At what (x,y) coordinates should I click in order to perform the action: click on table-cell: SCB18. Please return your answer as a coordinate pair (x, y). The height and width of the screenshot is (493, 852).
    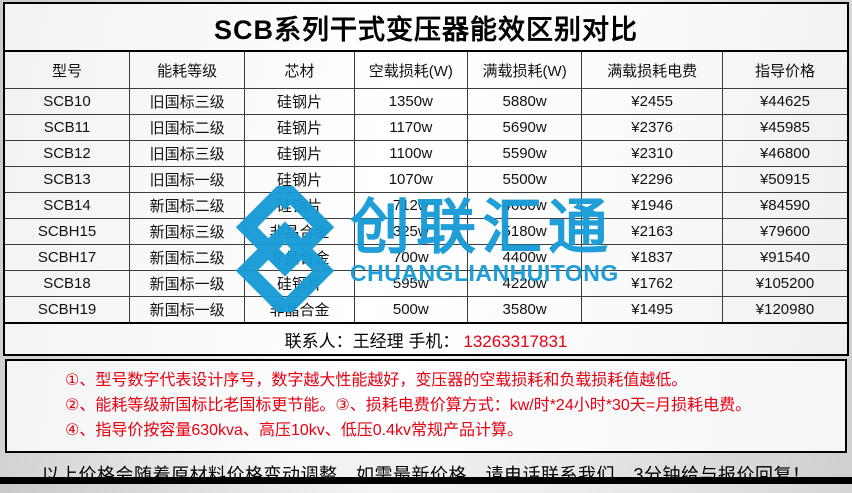
    Looking at the image, I should click on (66, 283).